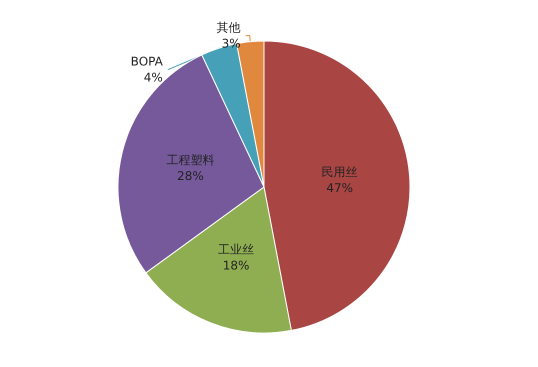 The height and width of the screenshot is (367, 538). Describe the element at coordinates (340, 171) in the screenshot. I see `slice-label: 民用丝` at that location.